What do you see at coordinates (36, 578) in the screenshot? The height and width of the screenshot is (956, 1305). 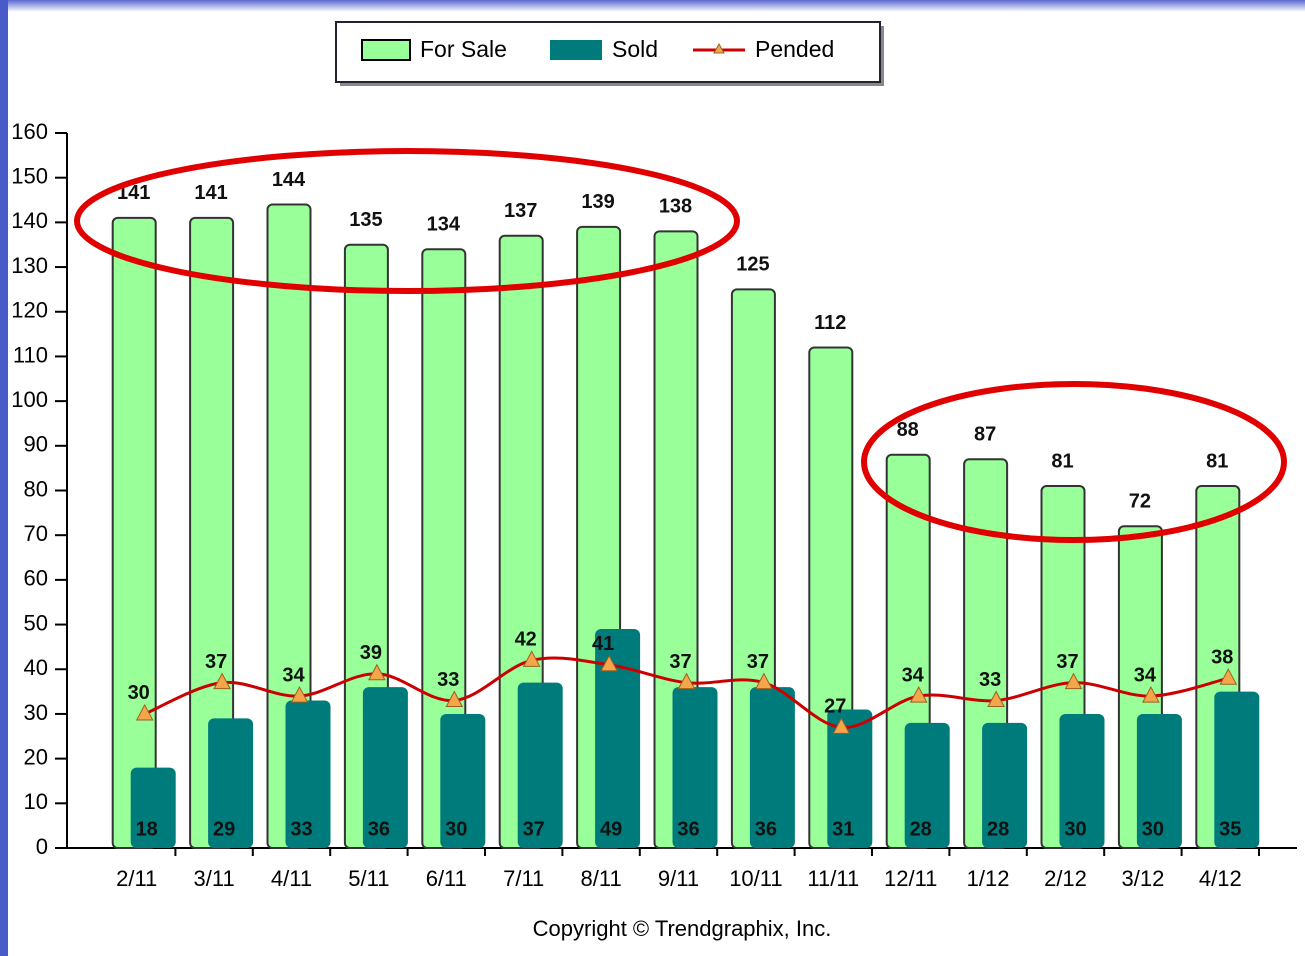 I see `y-tick-label: 60` at bounding box center [36, 578].